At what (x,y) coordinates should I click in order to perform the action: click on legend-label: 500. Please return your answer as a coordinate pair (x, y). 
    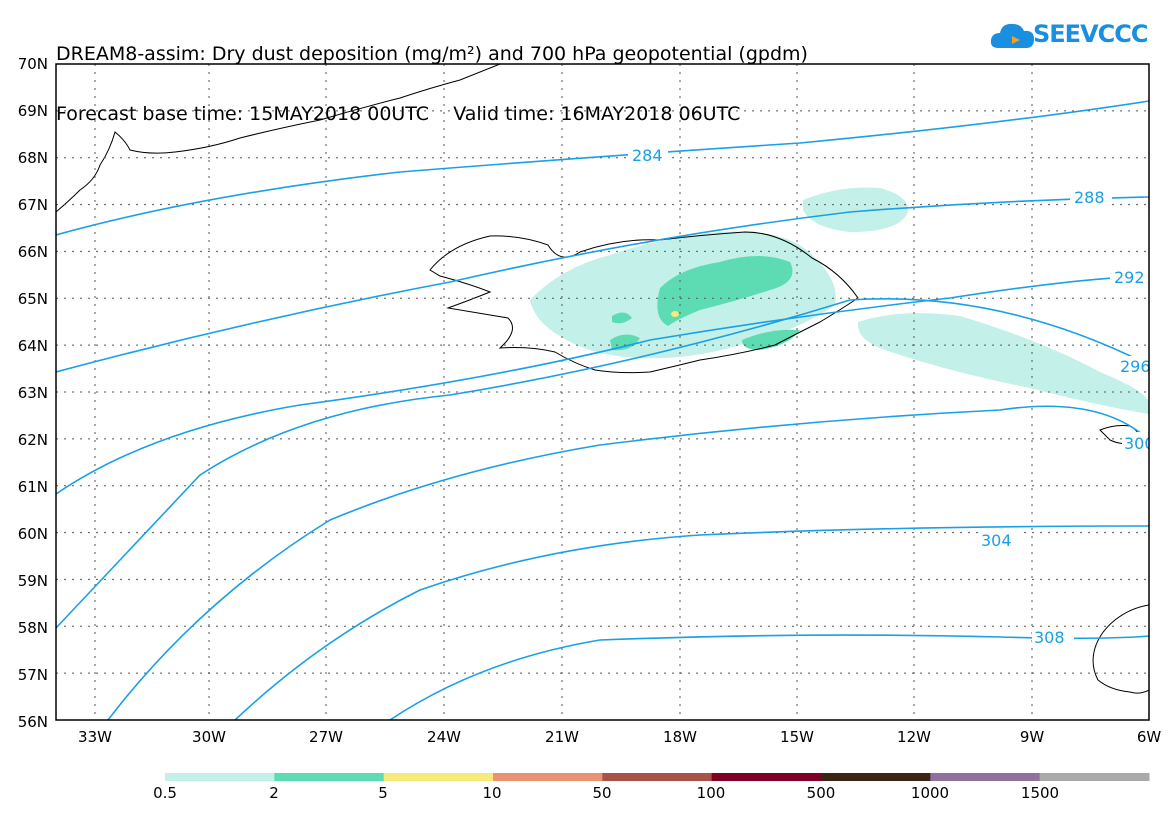
    Looking at the image, I should click on (821, 793).